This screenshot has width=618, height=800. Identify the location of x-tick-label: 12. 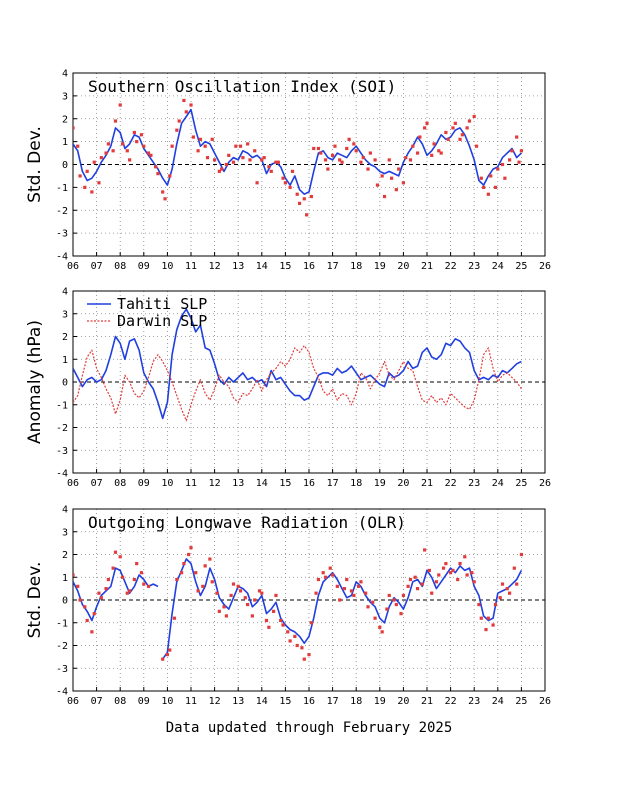
(215, 266).